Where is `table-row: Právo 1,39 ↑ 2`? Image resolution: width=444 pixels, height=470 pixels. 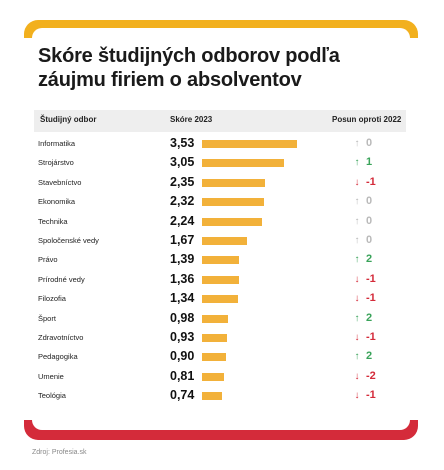 table-row: Právo 1,39 ↑ 2 is located at coordinates (220, 259).